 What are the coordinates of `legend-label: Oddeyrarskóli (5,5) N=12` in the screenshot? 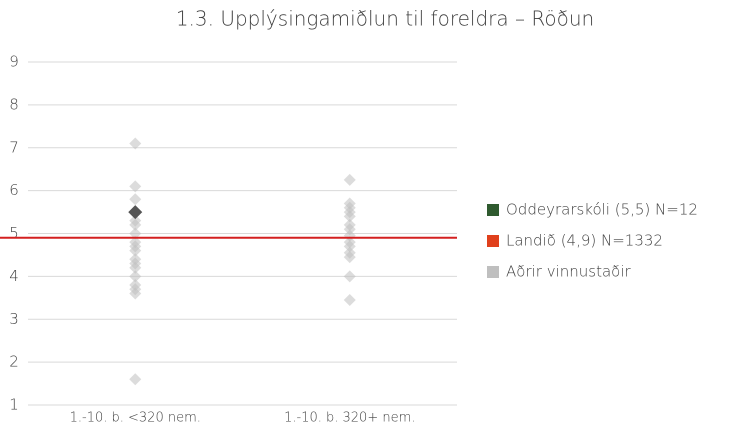 It's located at (602, 210).